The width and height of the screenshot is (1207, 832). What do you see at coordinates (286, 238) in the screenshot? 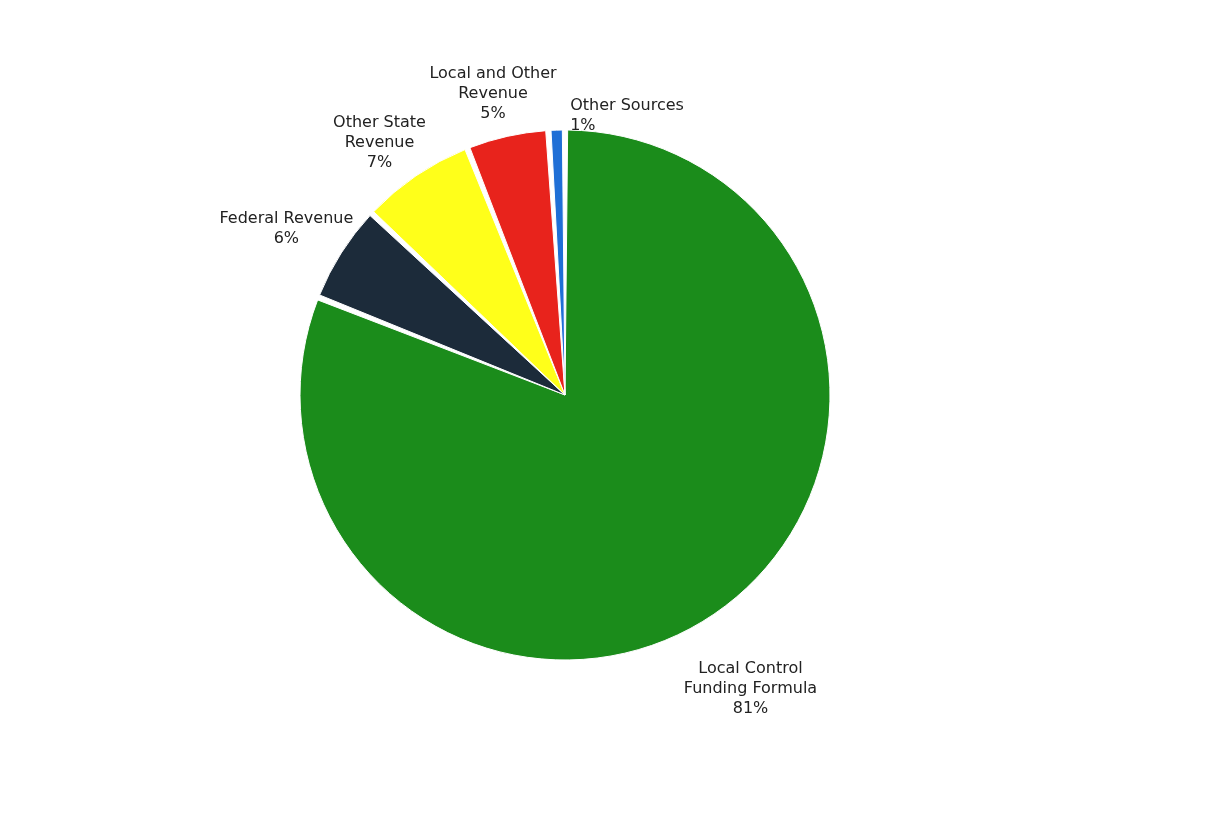
I see `data-label: 6%` at bounding box center [286, 238].